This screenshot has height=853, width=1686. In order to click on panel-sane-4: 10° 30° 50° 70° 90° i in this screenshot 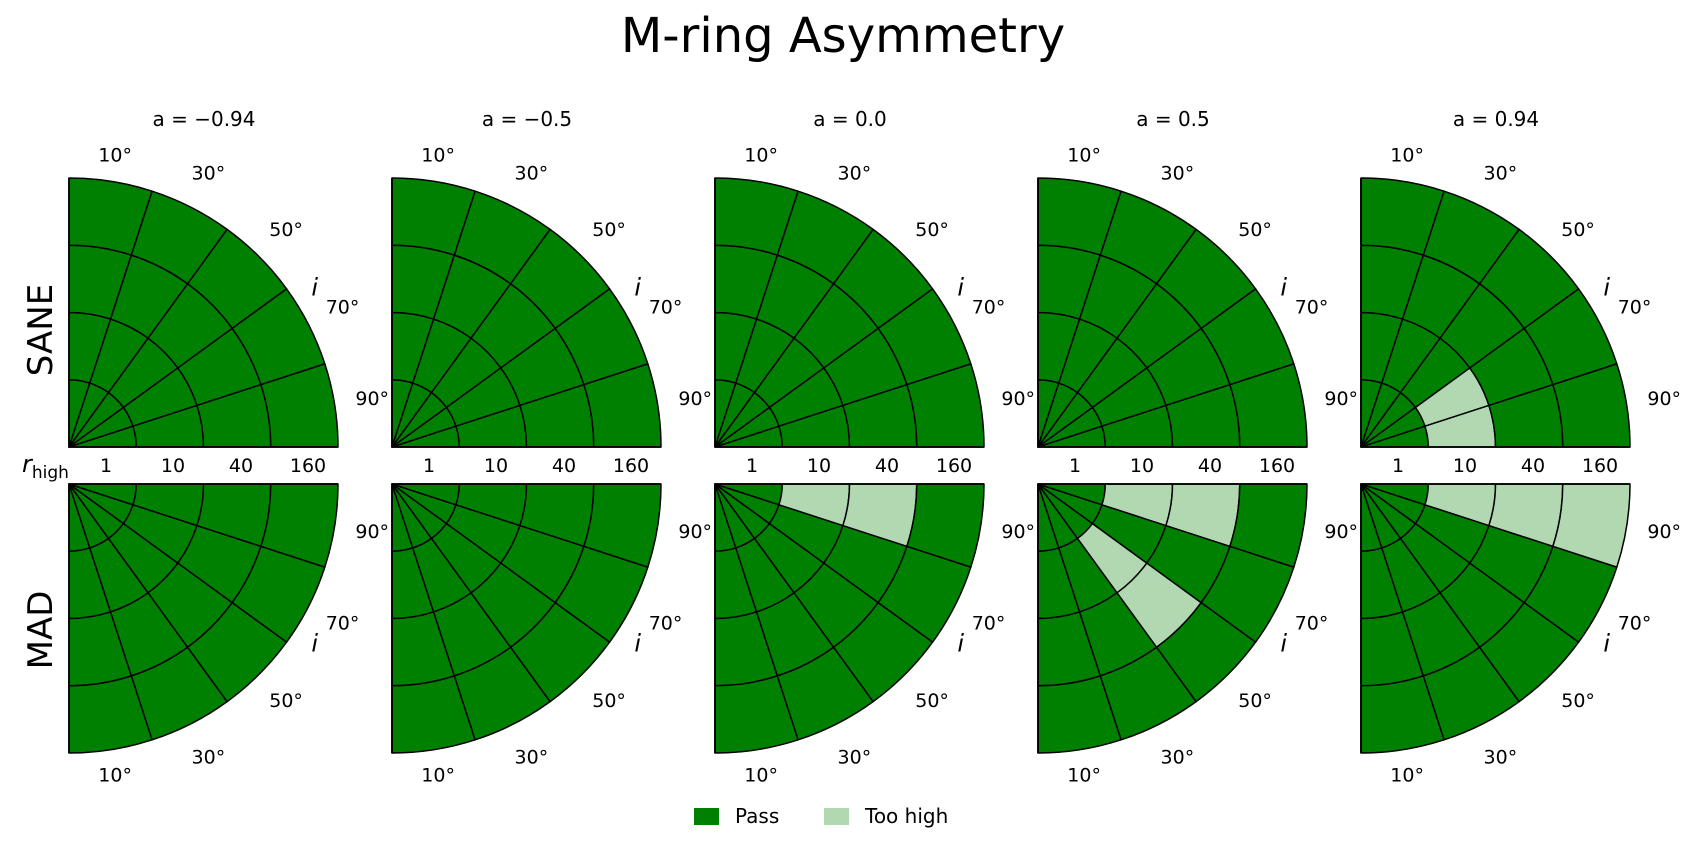, I will do `click(1520, 296)`.